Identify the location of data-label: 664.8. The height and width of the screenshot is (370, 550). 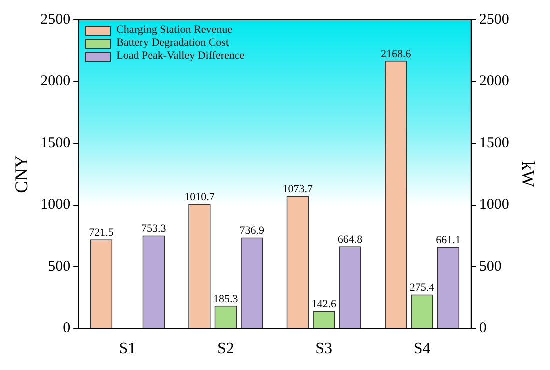
(351, 240).